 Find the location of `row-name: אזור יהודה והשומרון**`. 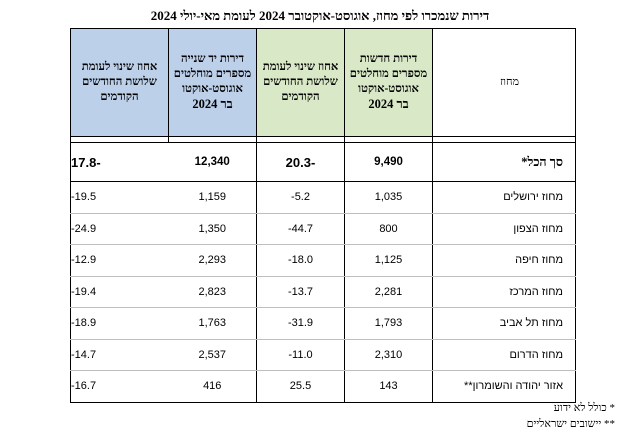

row-name: אזור יהודה והשומרון** is located at coordinates (504, 386).